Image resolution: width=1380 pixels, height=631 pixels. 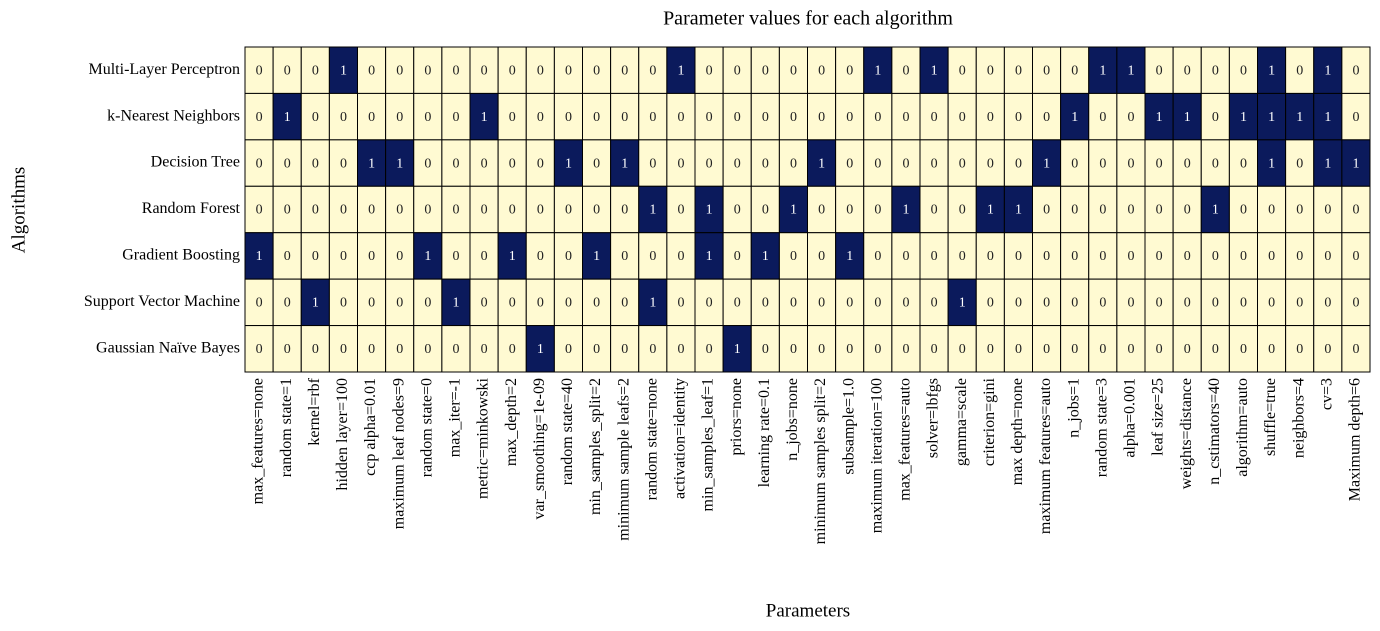 What do you see at coordinates (1045, 456) in the screenshot?
I see `x-tick-label: maximum features=auto` at bounding box center [1045, 456].